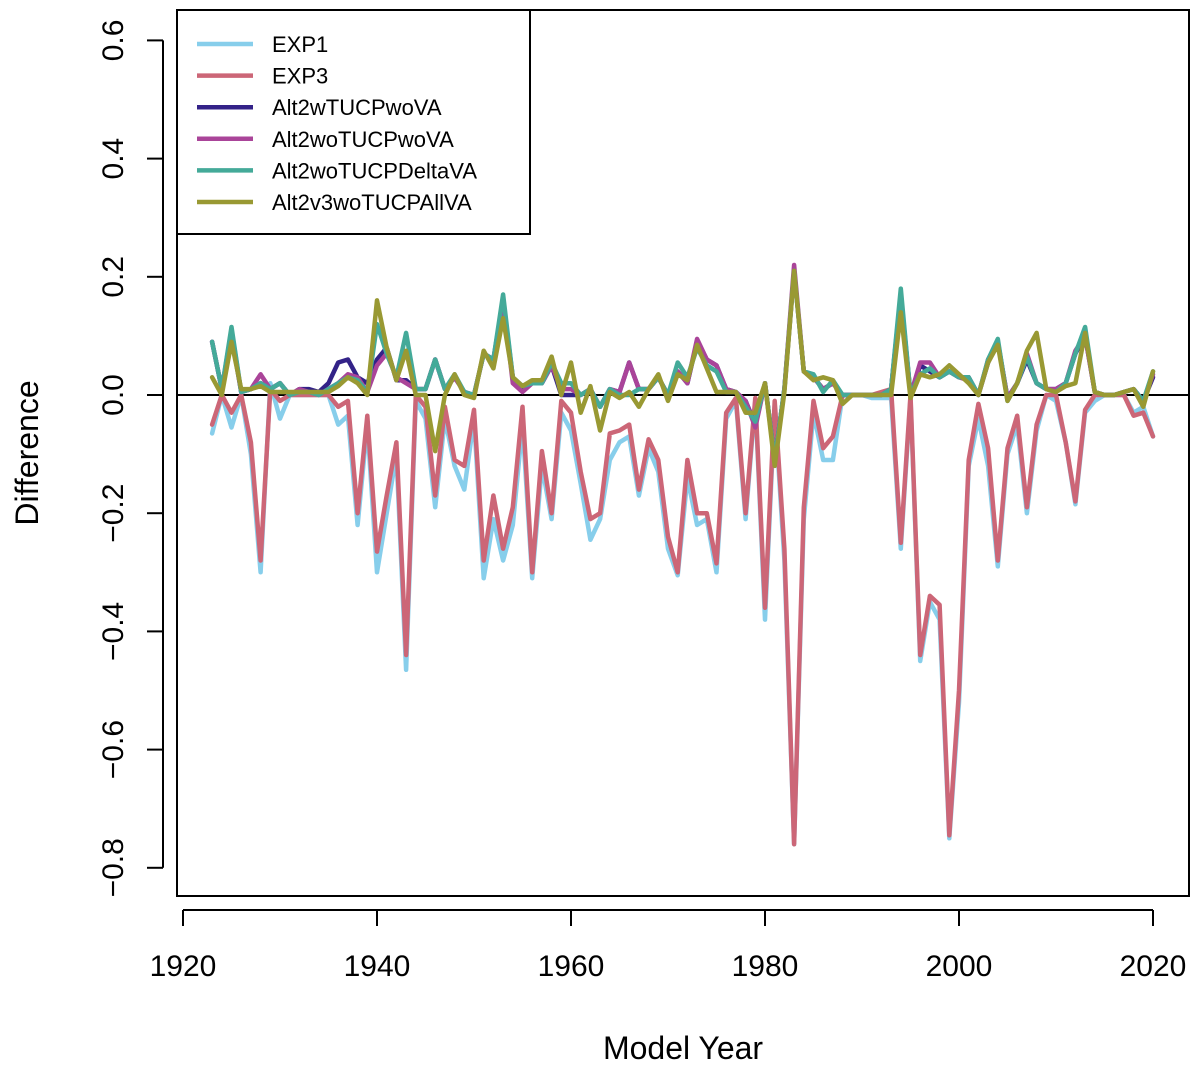 Image resolution: width=1196 pixels, height=1069 pixels. I want to click on y-axis: −0.8 −0.6 −0.4 −0.2 0.0 0.2 0.4 0.6, so click(130, 458).